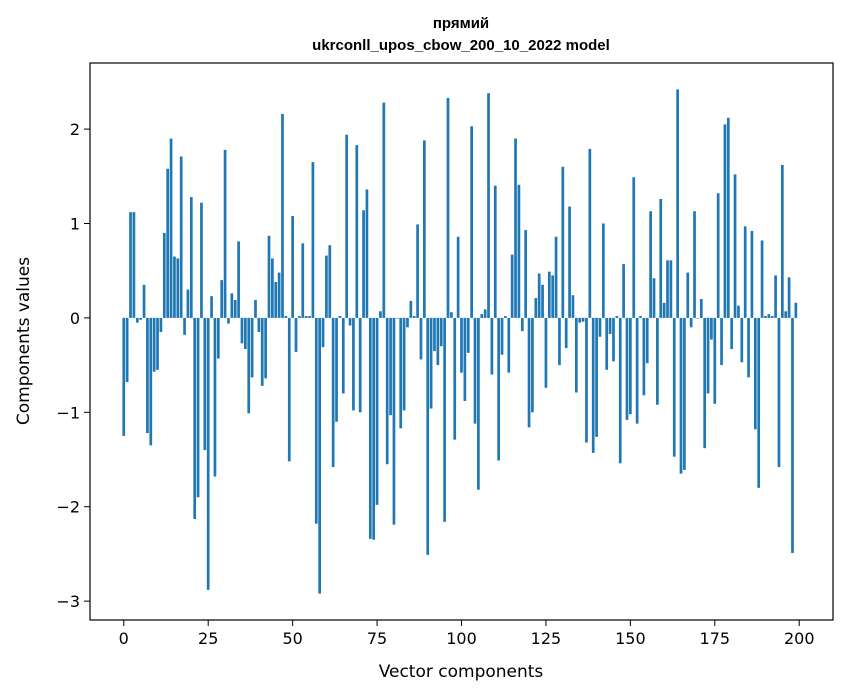 The height and width of the screenshot is (696, 847). I want to click on x-tick-label: 125, so click(546, 638).